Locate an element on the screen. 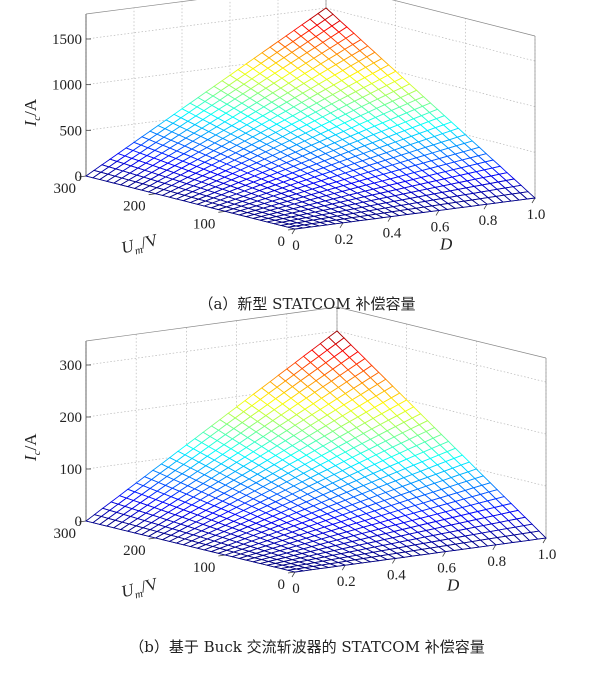 Image resolution: width=614 pixels, height=673 pixels. z-tick-label: 1000 is located at coordinates (67, 86).